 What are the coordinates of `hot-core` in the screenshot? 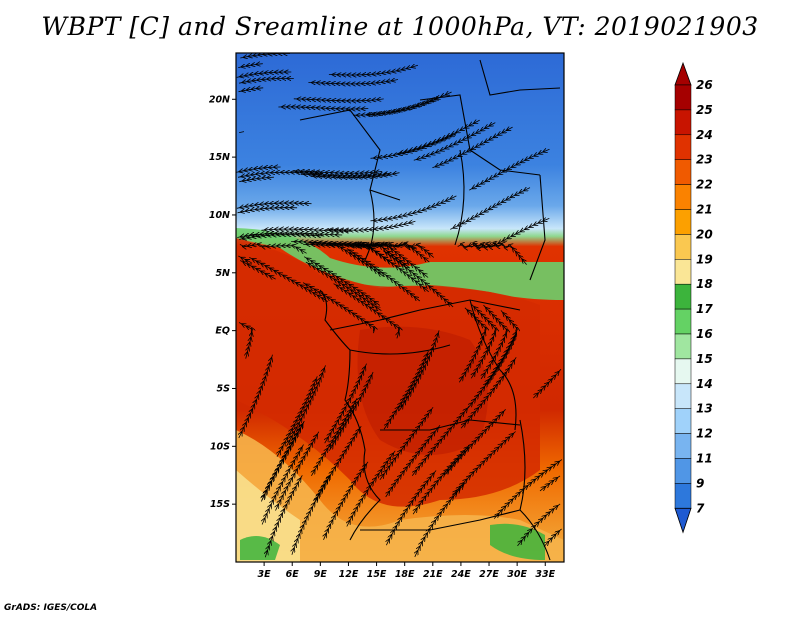 It's located at (422, 390).